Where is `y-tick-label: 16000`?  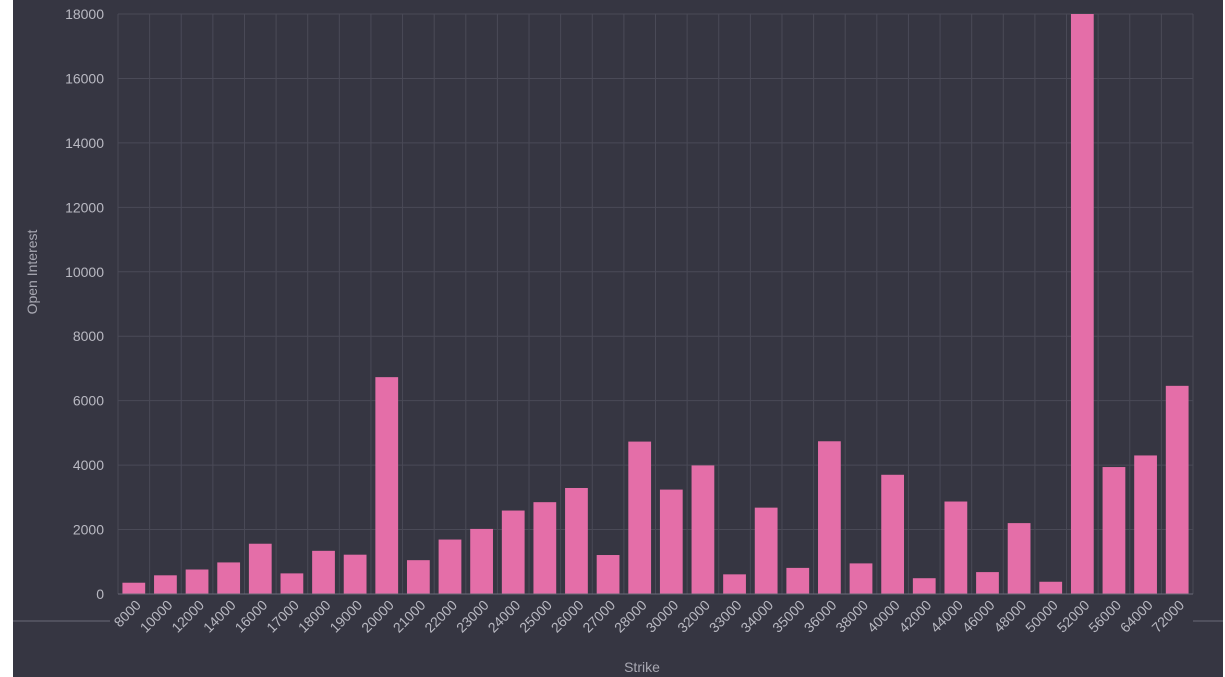 y-tick-label: 16000 is located at coordinates (84, 78).